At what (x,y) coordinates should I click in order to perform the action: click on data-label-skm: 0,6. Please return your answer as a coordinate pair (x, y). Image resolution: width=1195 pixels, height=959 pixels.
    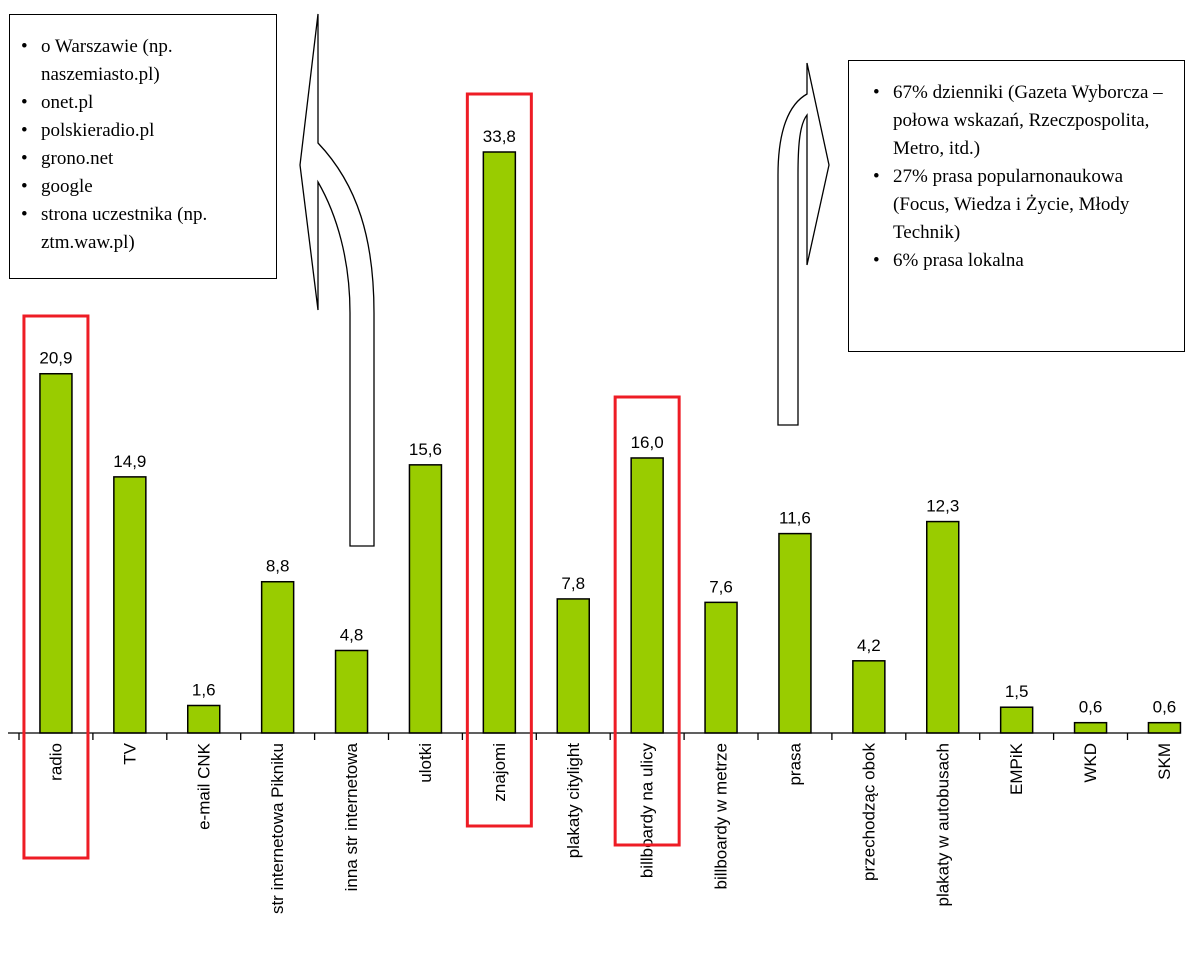
    Looking at the image, I should click on (1165, 707).